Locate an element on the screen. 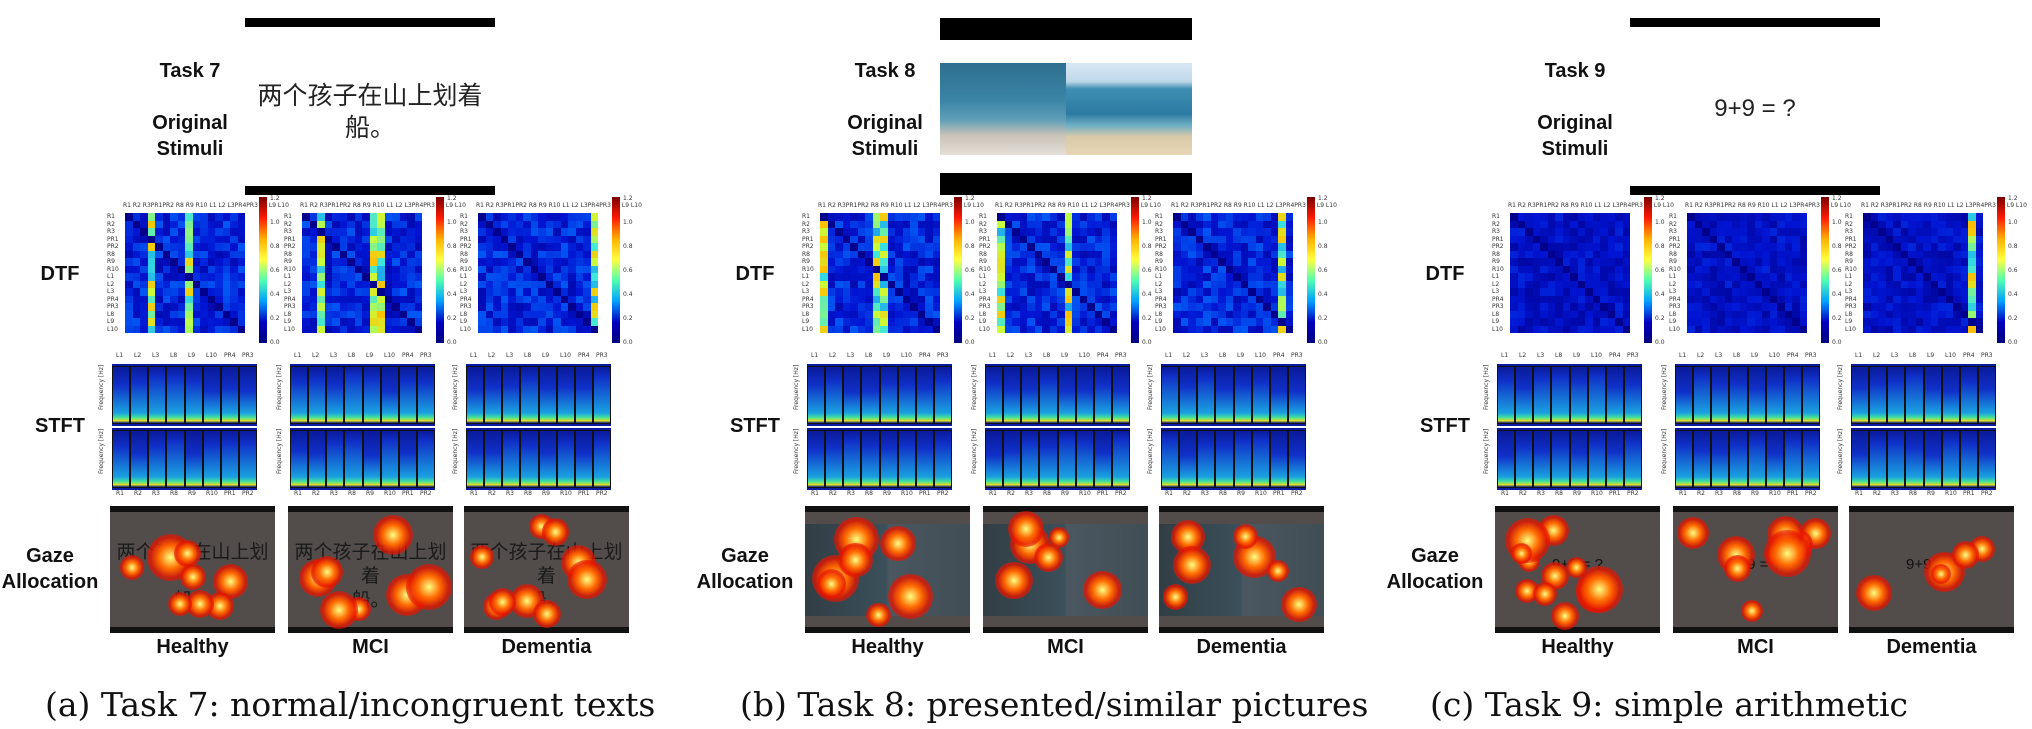  gaze-hotspot is located at coordinates (1175, 597).